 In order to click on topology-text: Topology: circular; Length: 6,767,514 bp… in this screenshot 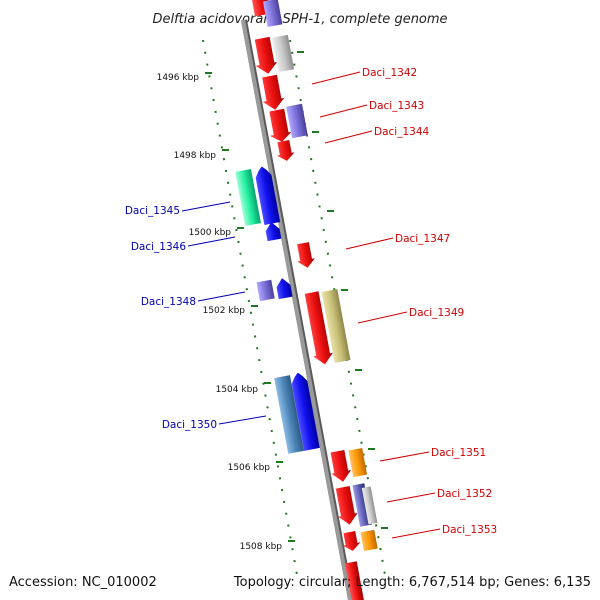, I will do `click(412, 582)`.